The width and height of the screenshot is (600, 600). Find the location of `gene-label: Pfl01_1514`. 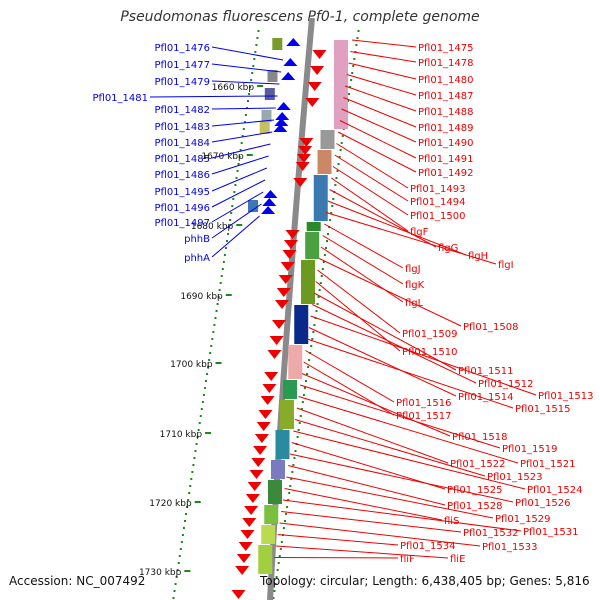

gene-label: Pfl01_1514 is located at coordinates (486, 397).